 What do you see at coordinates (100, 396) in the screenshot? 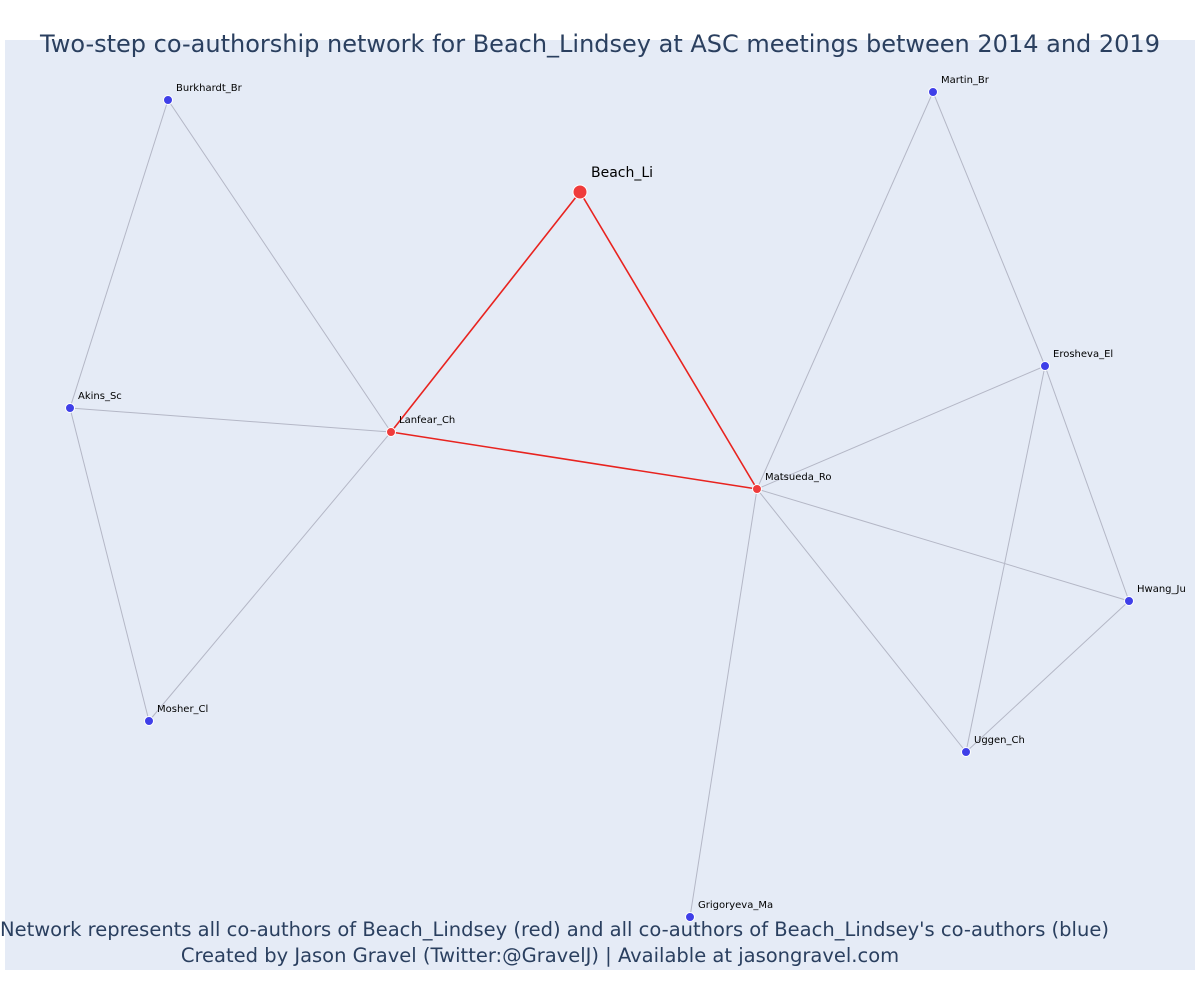
I see `node-label-akins-sc: Akins_Sc` at bounding box center [100, 396].